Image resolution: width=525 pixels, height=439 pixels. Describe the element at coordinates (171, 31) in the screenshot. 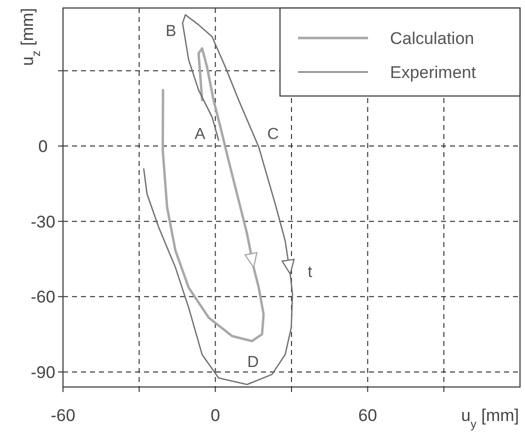

I see `annotation: B` at that location.